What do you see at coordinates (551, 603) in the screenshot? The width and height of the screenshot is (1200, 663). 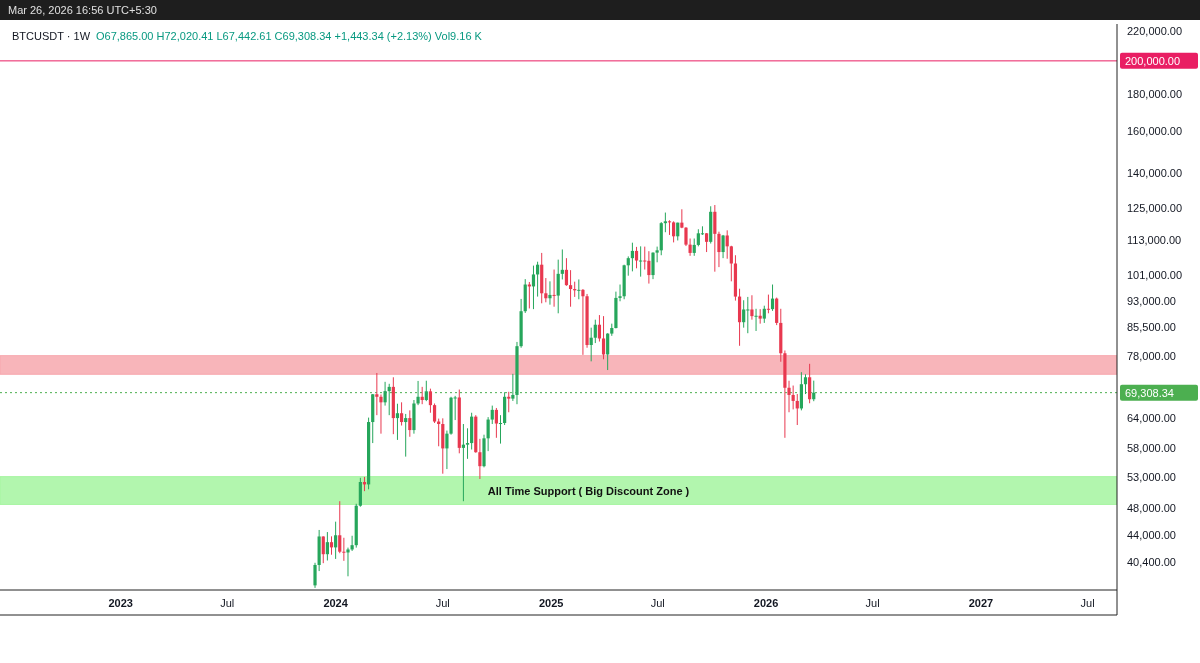 I see `x-tick-label: 2025` at bounding box center [551, 603].